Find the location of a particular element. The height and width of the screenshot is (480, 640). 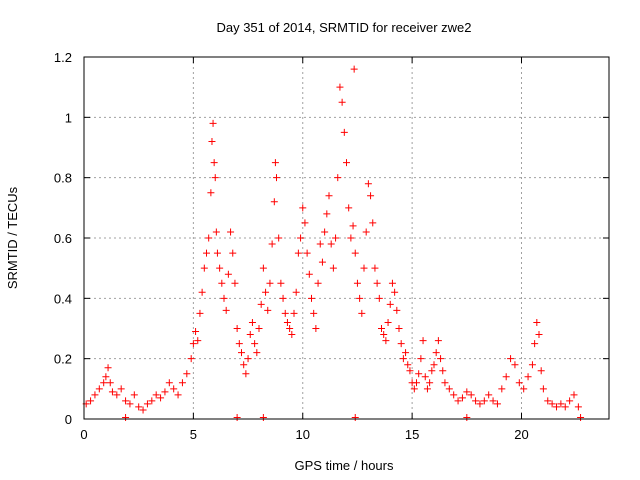

y-tick-label: 0.4 is located at coordinates (63, 298).